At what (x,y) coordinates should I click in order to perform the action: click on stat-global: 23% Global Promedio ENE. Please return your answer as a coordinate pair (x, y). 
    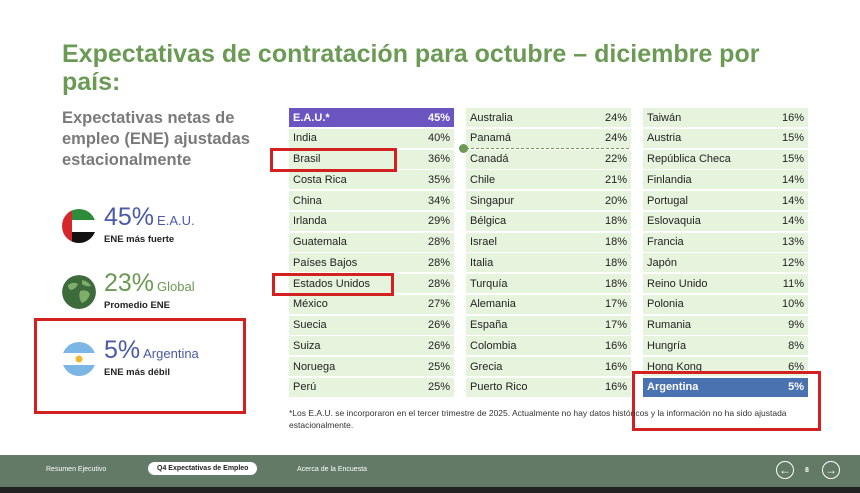
    Looking at the image, I should click on (157, 294).